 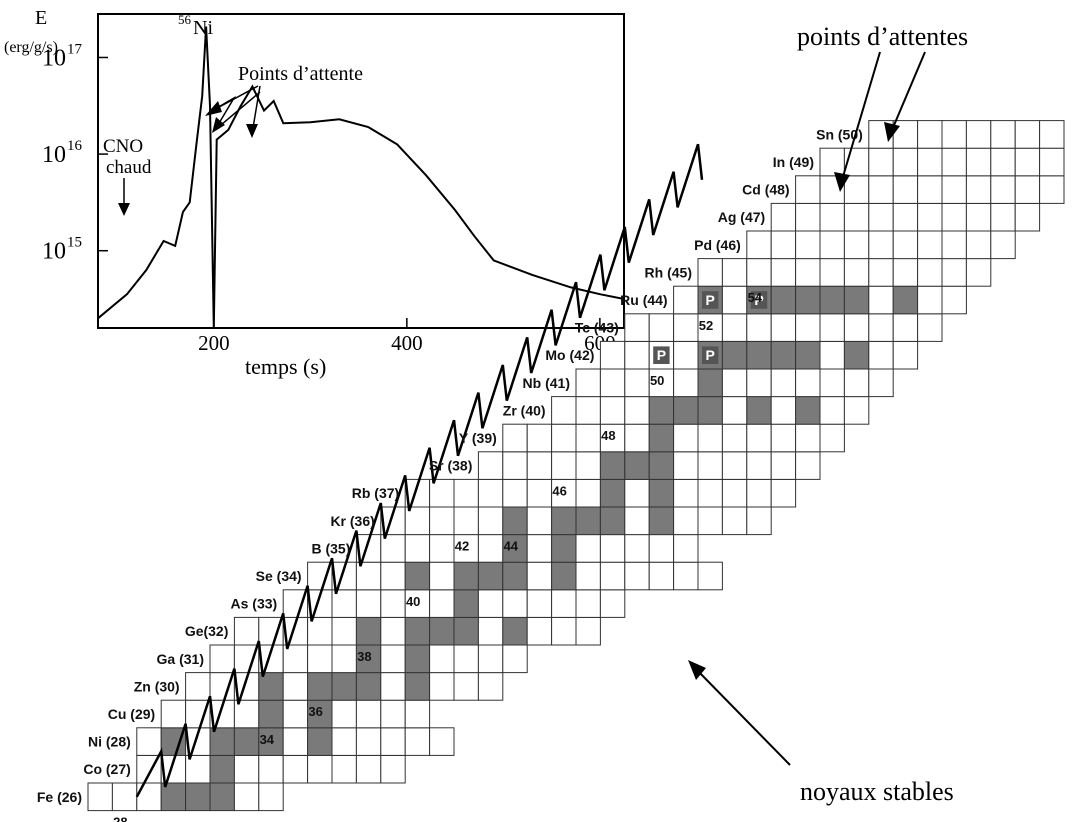 What do you see at coordinates (54, 252) in the screenshot?
I see `y-tick-label: 10` at bounding box center [54, 252].